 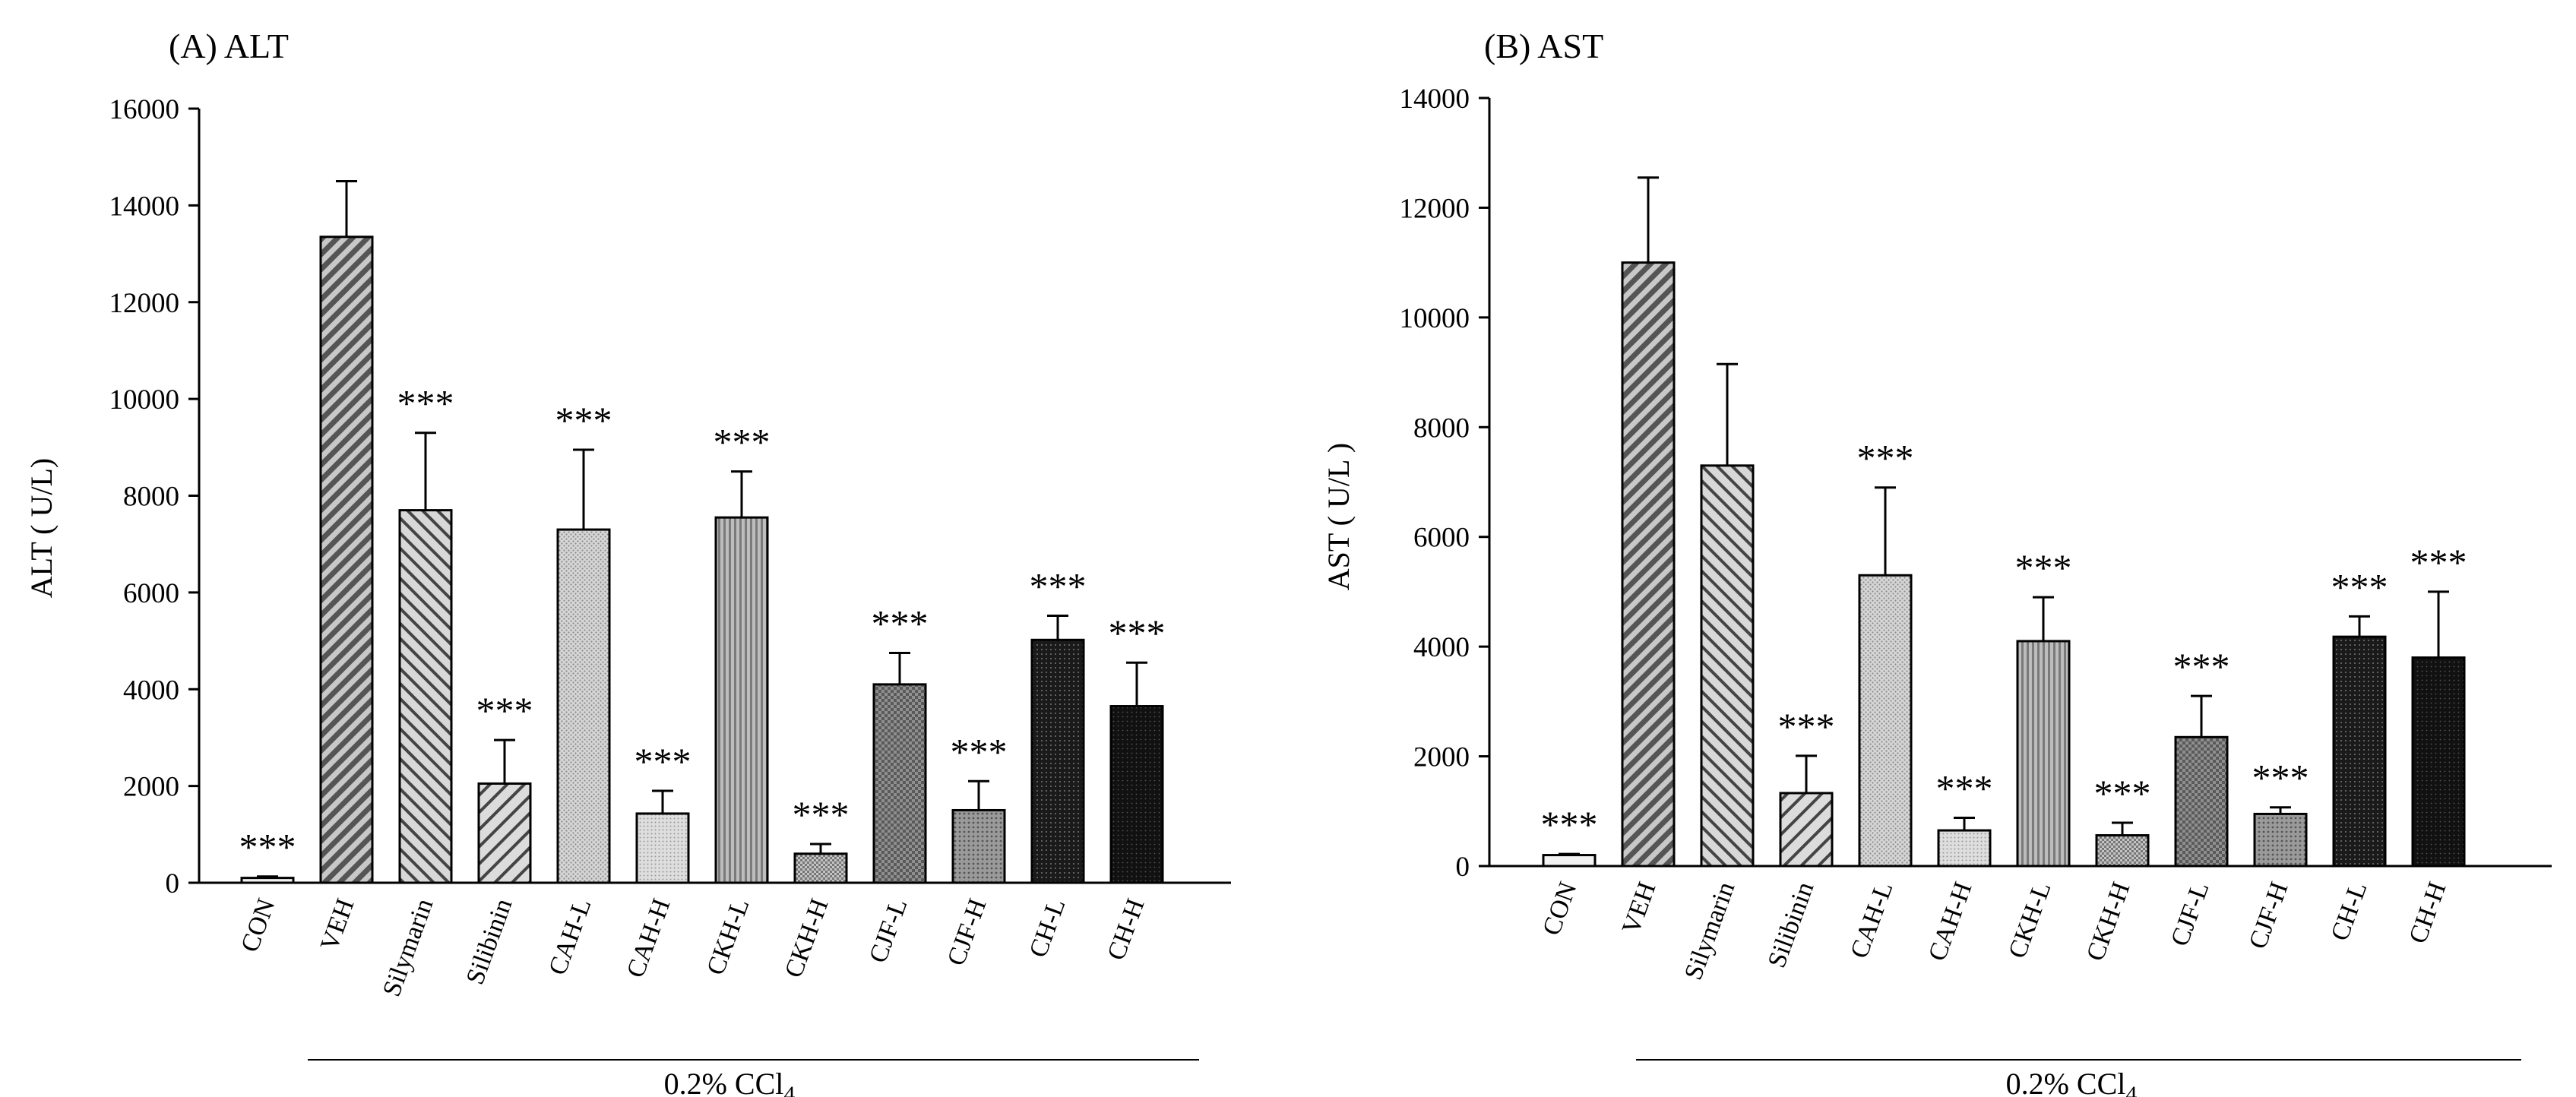 What do you see at coordinates (2359, 751) in the screenshot?
I see `panel-b-bar-ch-l` at bounding box center [2359, 751].